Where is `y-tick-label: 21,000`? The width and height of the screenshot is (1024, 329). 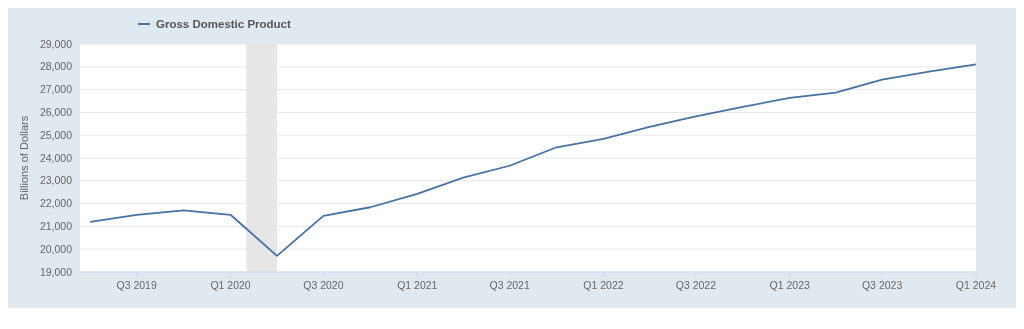 y-tick-label: 21,000 is located at coordinates (56, 226).